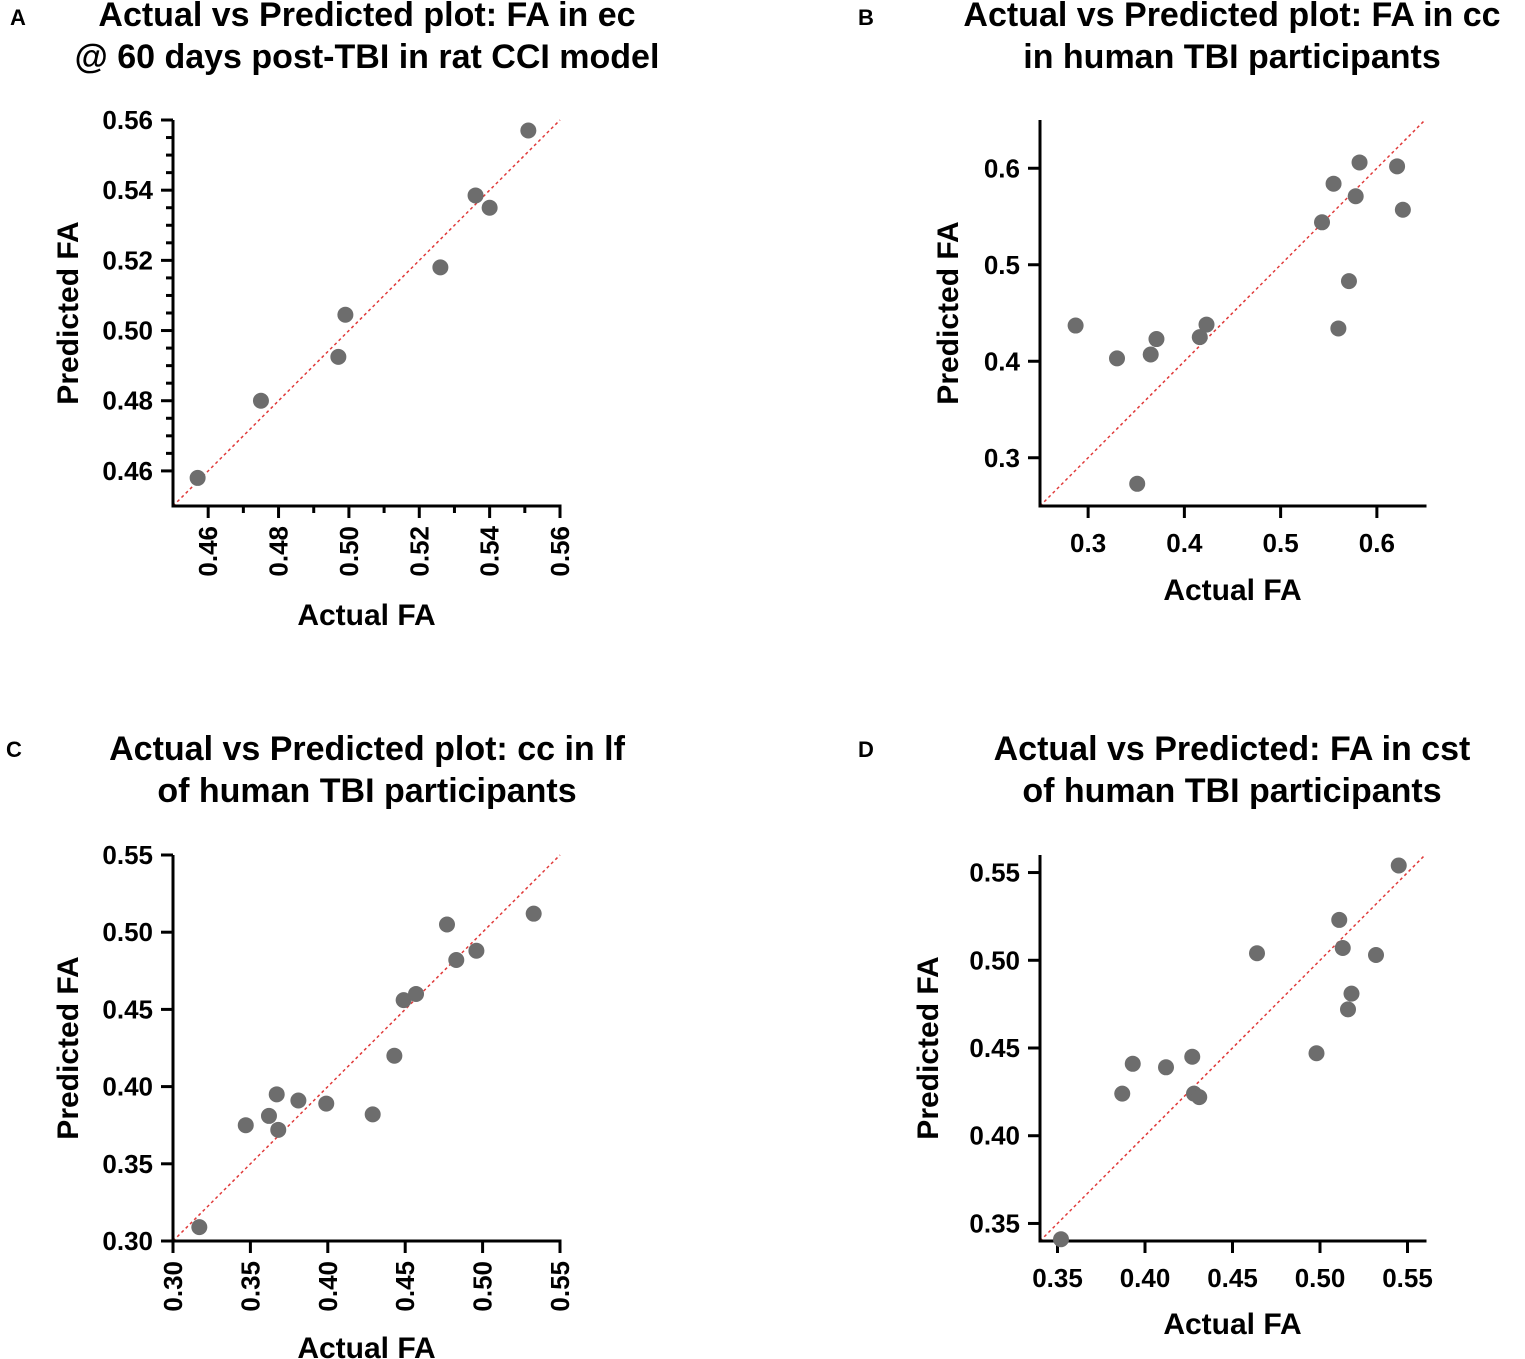  I want to click on y-tick-label: 0.48, so click(127, 401).